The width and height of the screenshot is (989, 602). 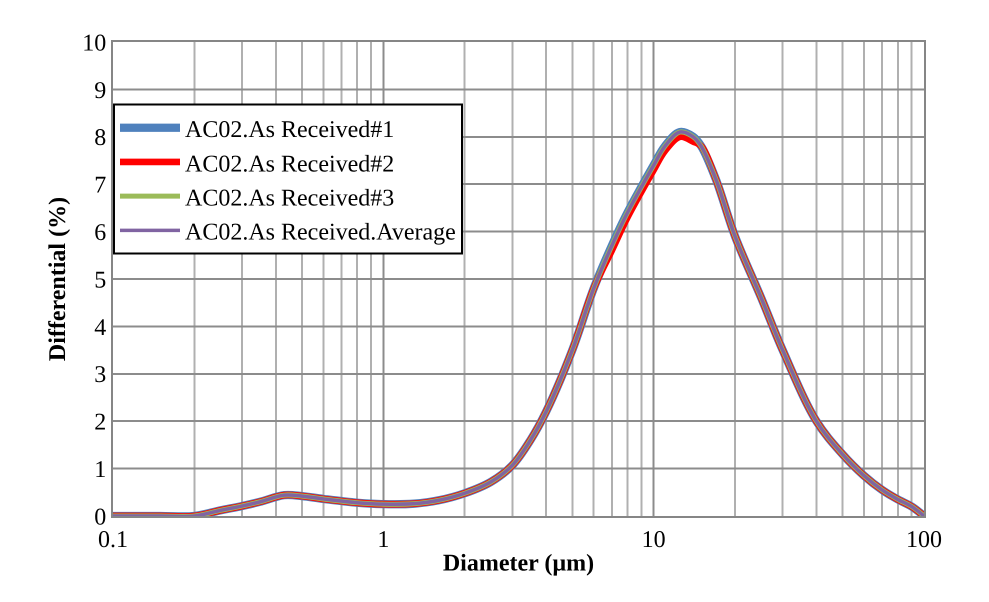 I want to click on y-tick-label: 8, so click(x=100, y=138).